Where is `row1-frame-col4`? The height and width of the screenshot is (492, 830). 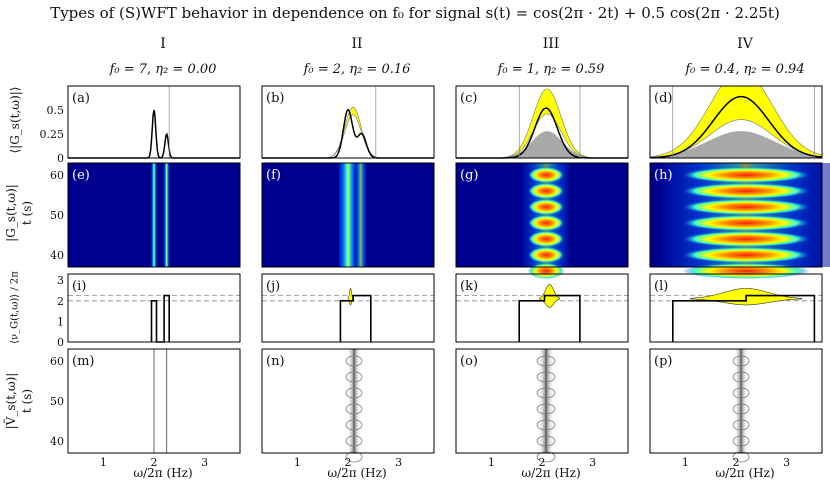 row1-frame-col4 is located at coordinates (736, 122).